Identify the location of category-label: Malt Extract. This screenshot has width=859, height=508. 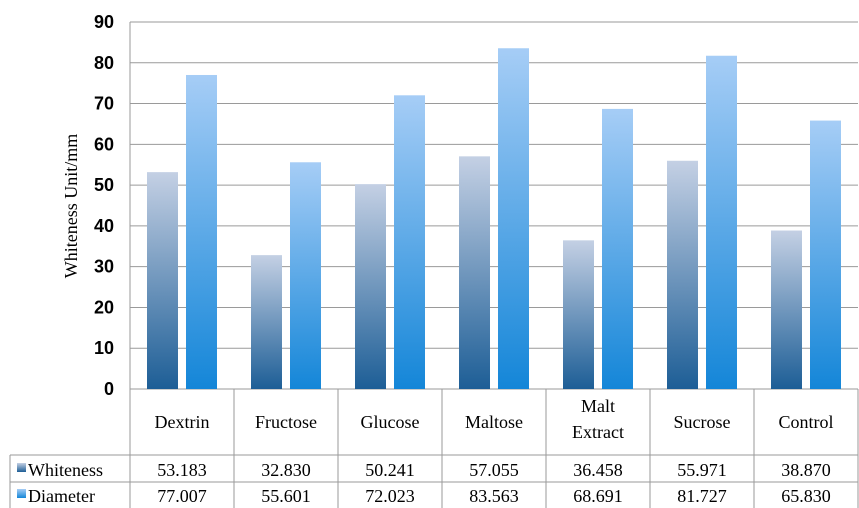
(598, 419).